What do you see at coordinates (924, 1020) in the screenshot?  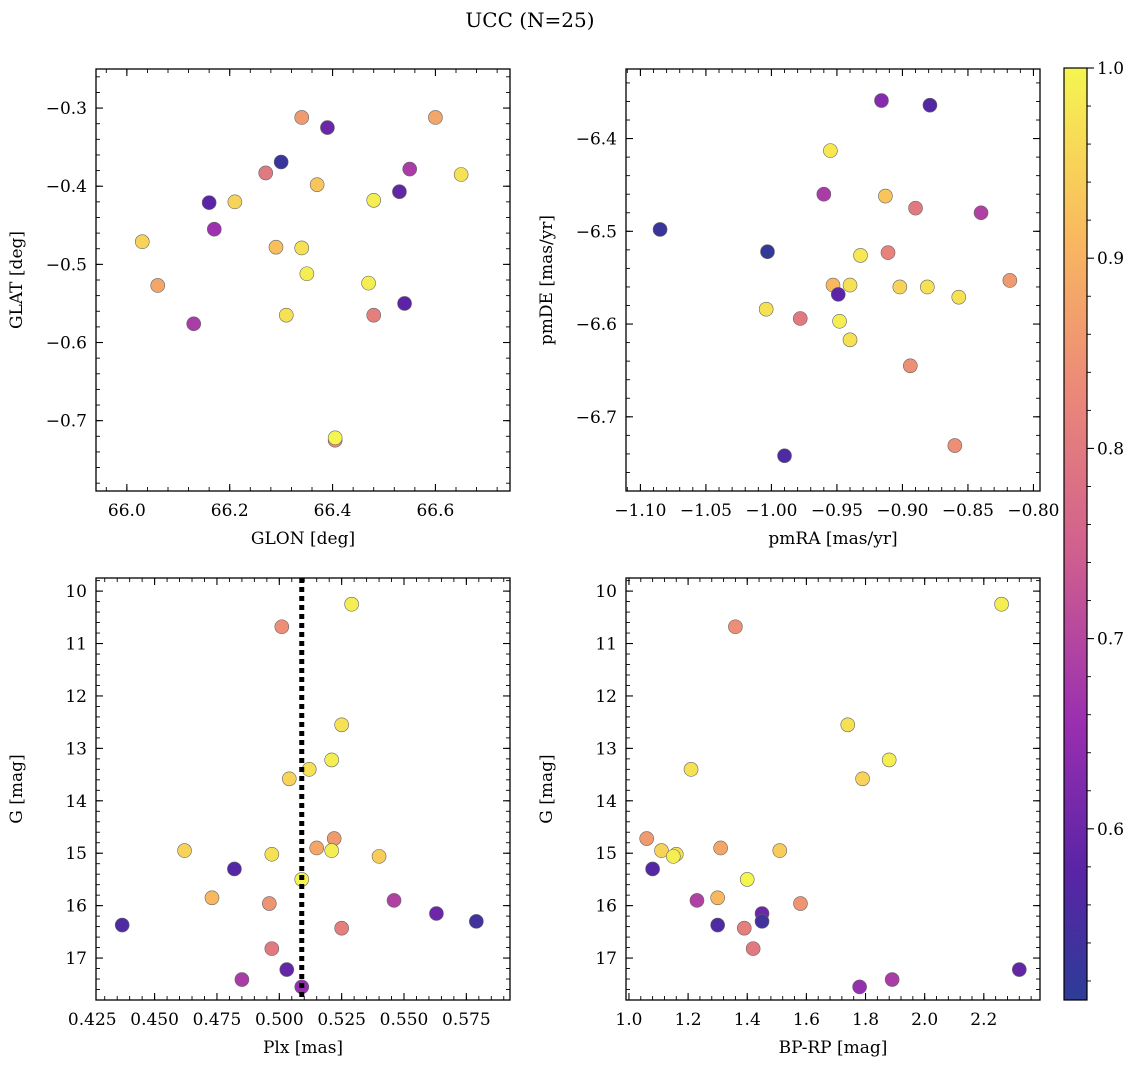 I see `x-tick-label: 2.0` at bounding box center [924, 1020].